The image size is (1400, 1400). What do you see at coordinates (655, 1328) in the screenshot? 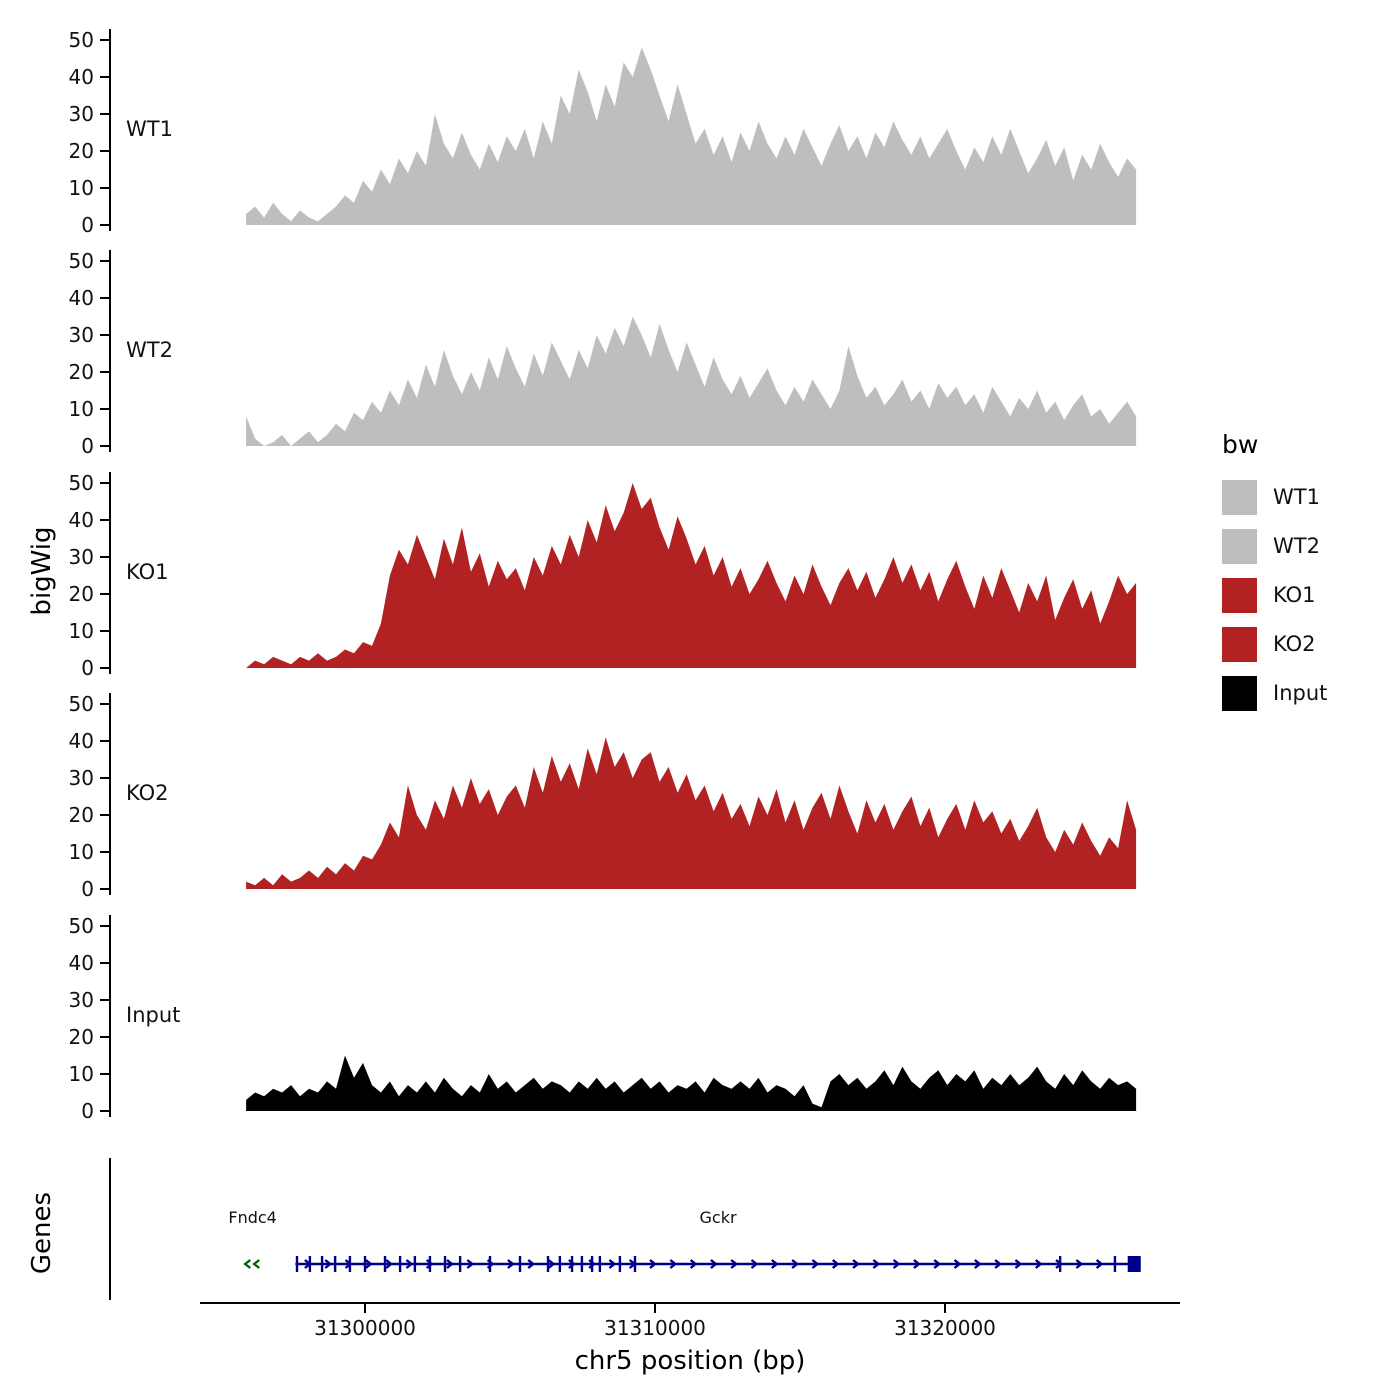
I see `x-tick-label: 31310000` at bounding box center [655, 1328].